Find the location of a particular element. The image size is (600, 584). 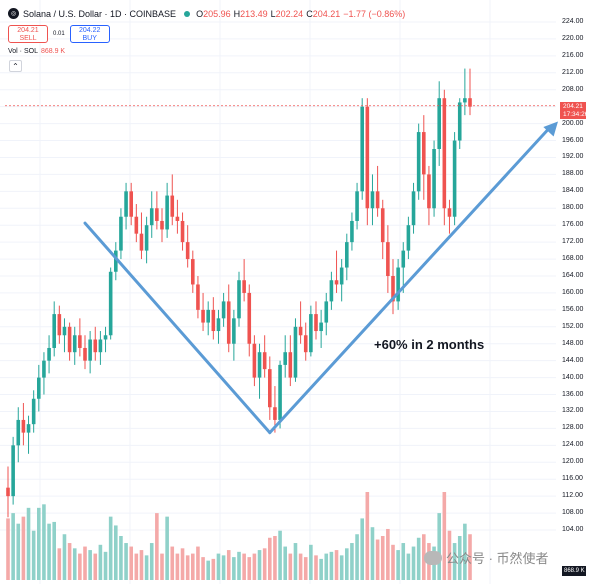

price-change: −1.77 (−0.86%) is located at coordinates (374, 13).